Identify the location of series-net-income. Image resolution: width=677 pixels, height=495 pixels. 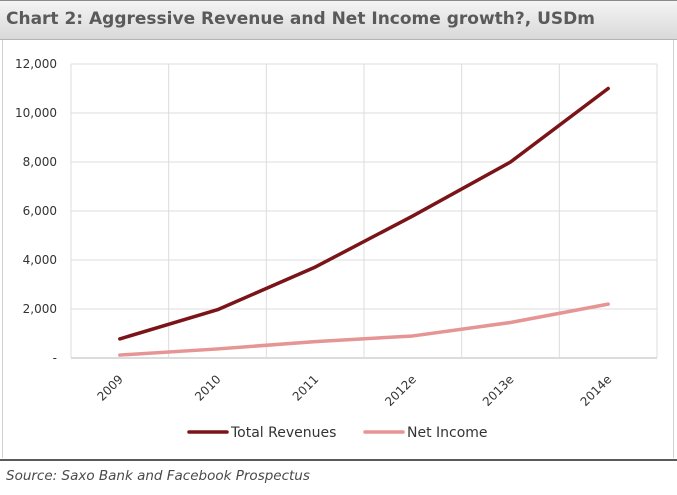
(364, 329).